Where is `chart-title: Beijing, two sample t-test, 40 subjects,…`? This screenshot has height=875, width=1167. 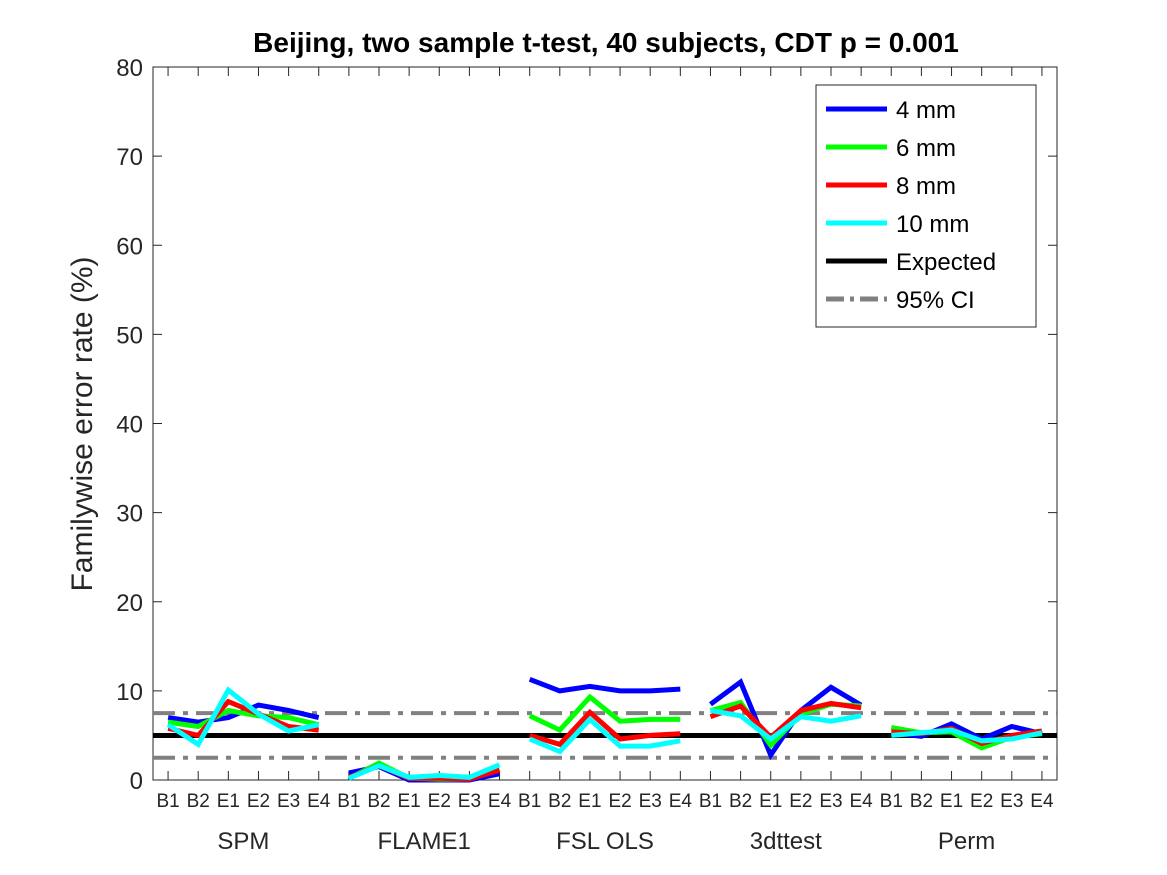 chart-title: Beijing, two sample t-test, 40 subjects,… is located at coordinates (606, 42).